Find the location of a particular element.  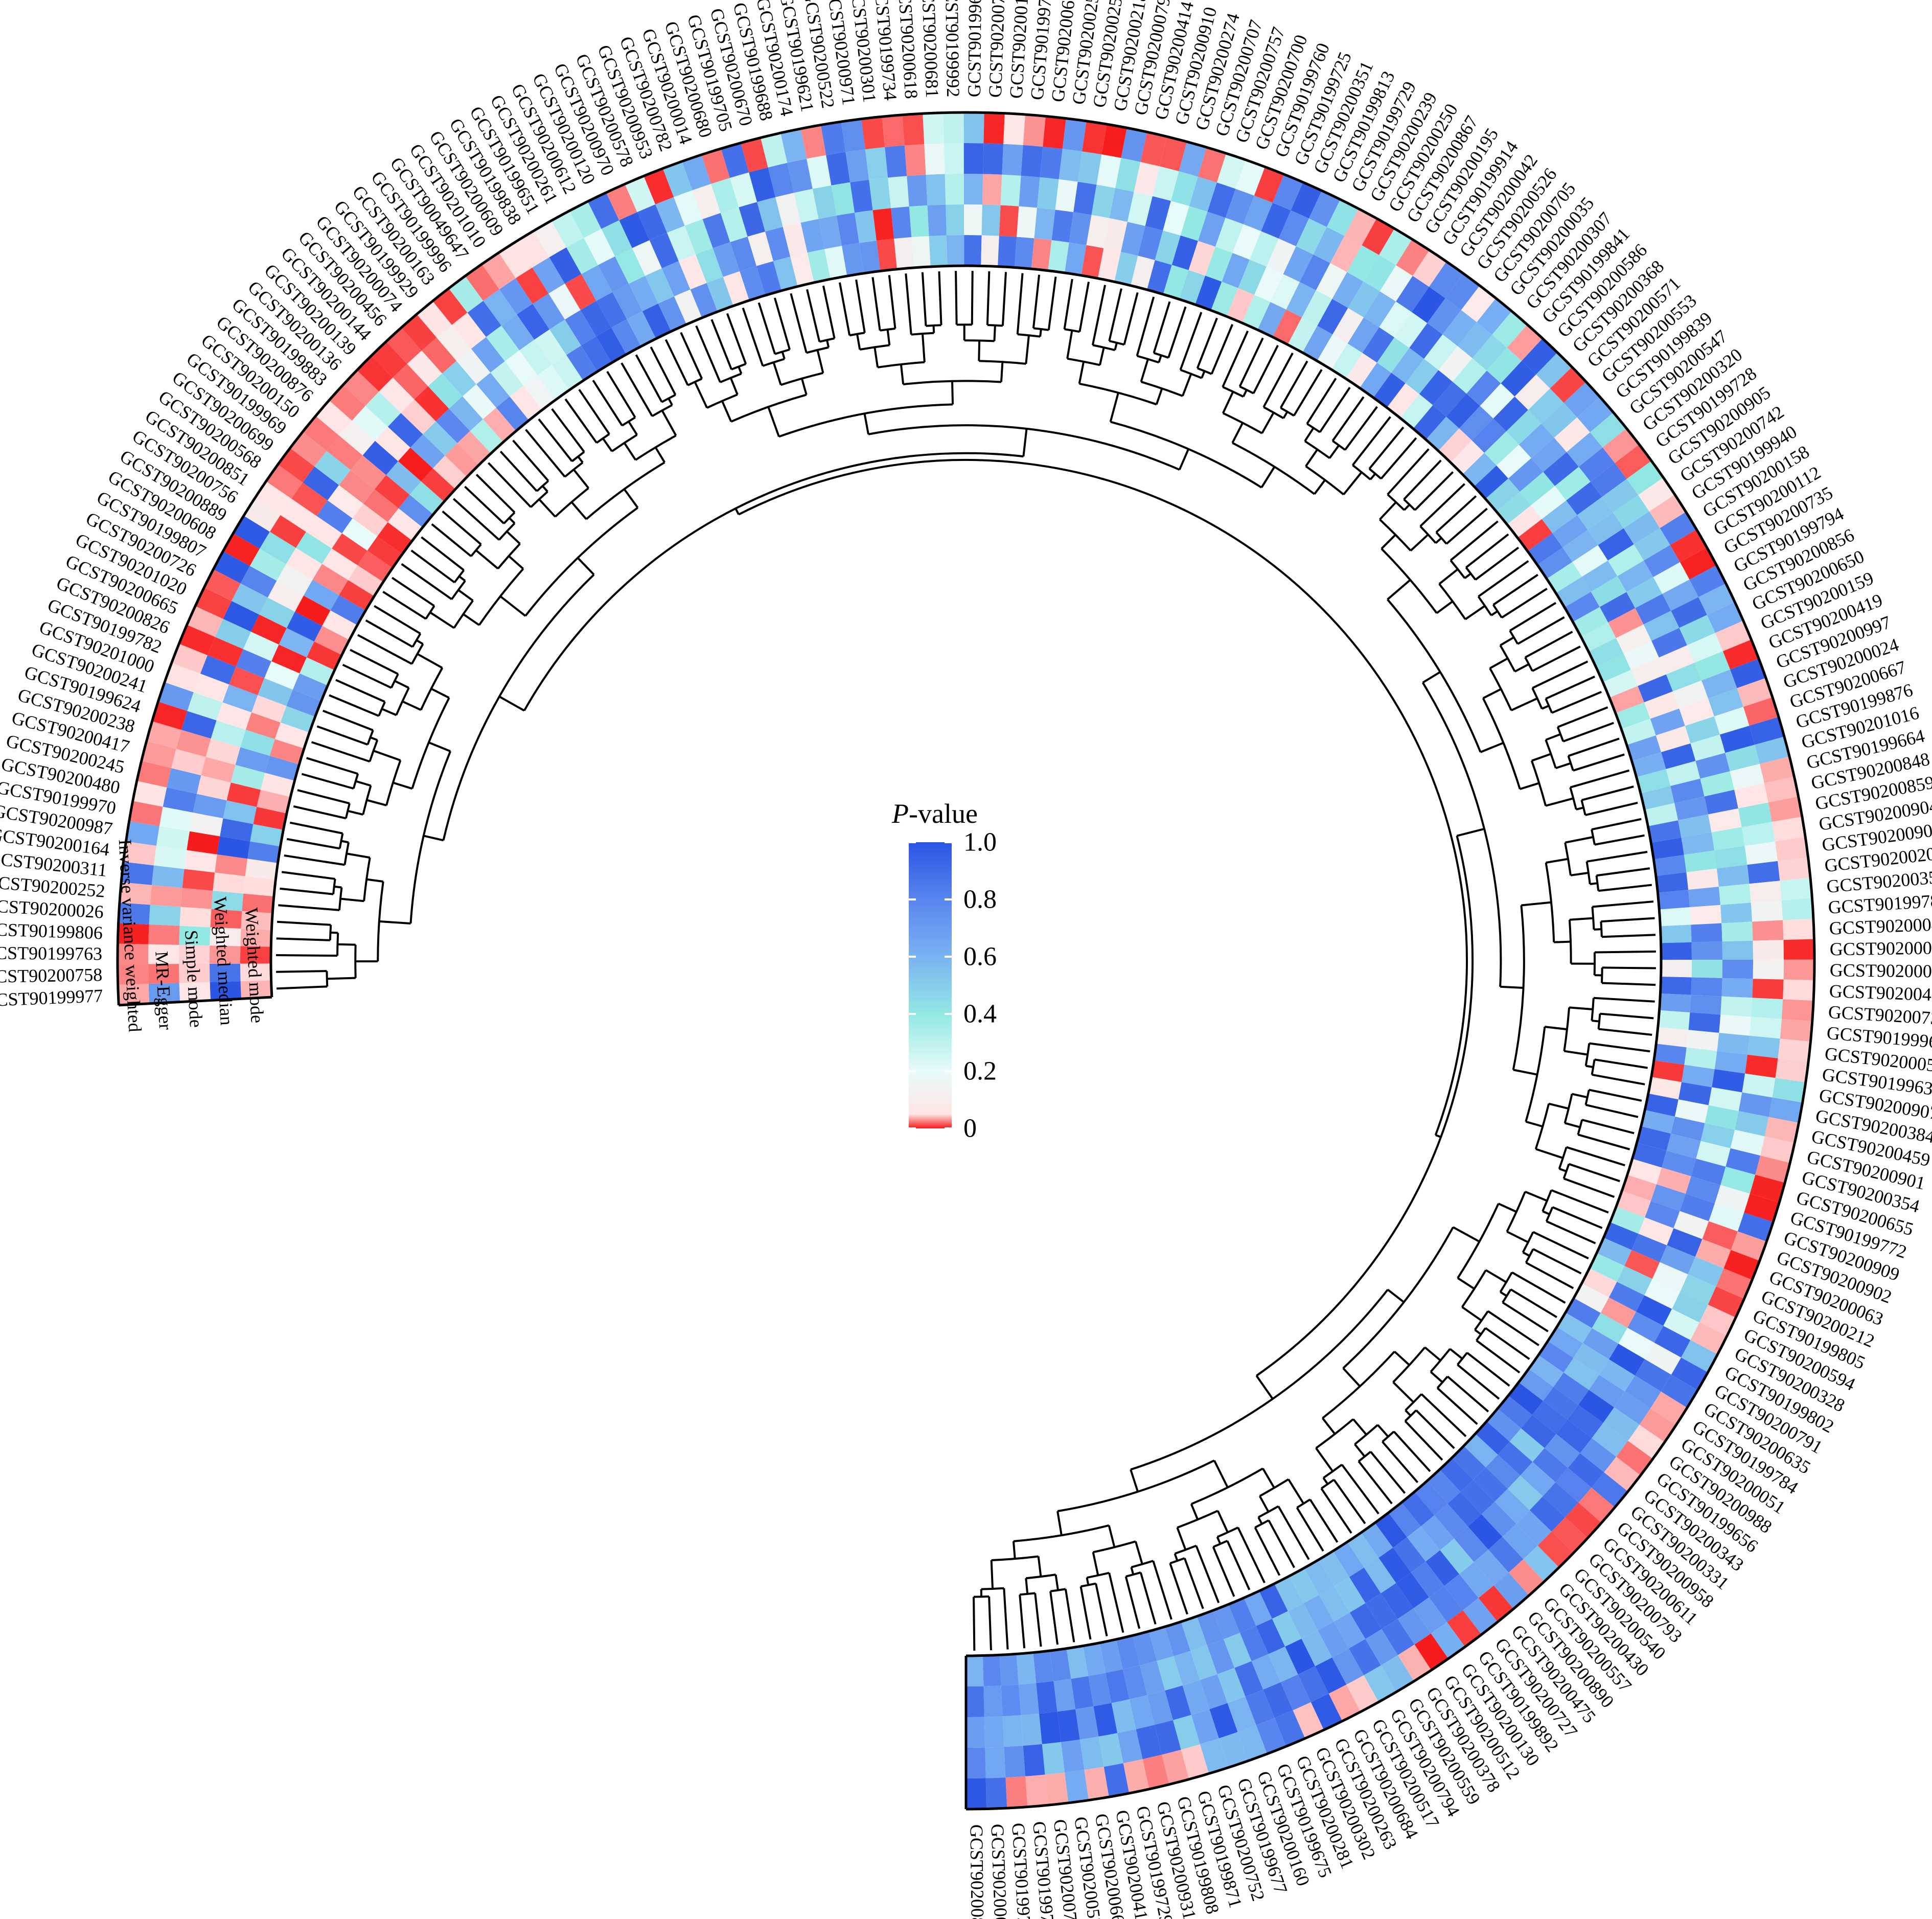

sample-label: GCST90200758 is located at coordinates (51, 975).